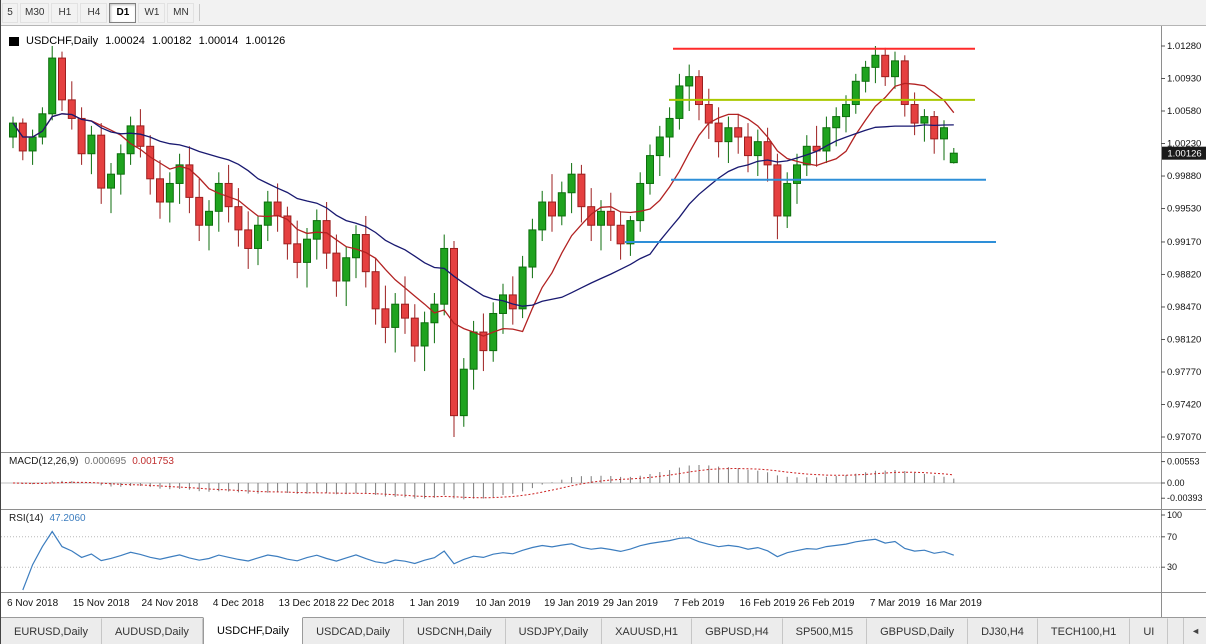 This screenshot has width=1206, height=644. What do you see at coordinates (488, 482) in the screenshot?
I see `macd-histogram` at bounding box center [488, 482].